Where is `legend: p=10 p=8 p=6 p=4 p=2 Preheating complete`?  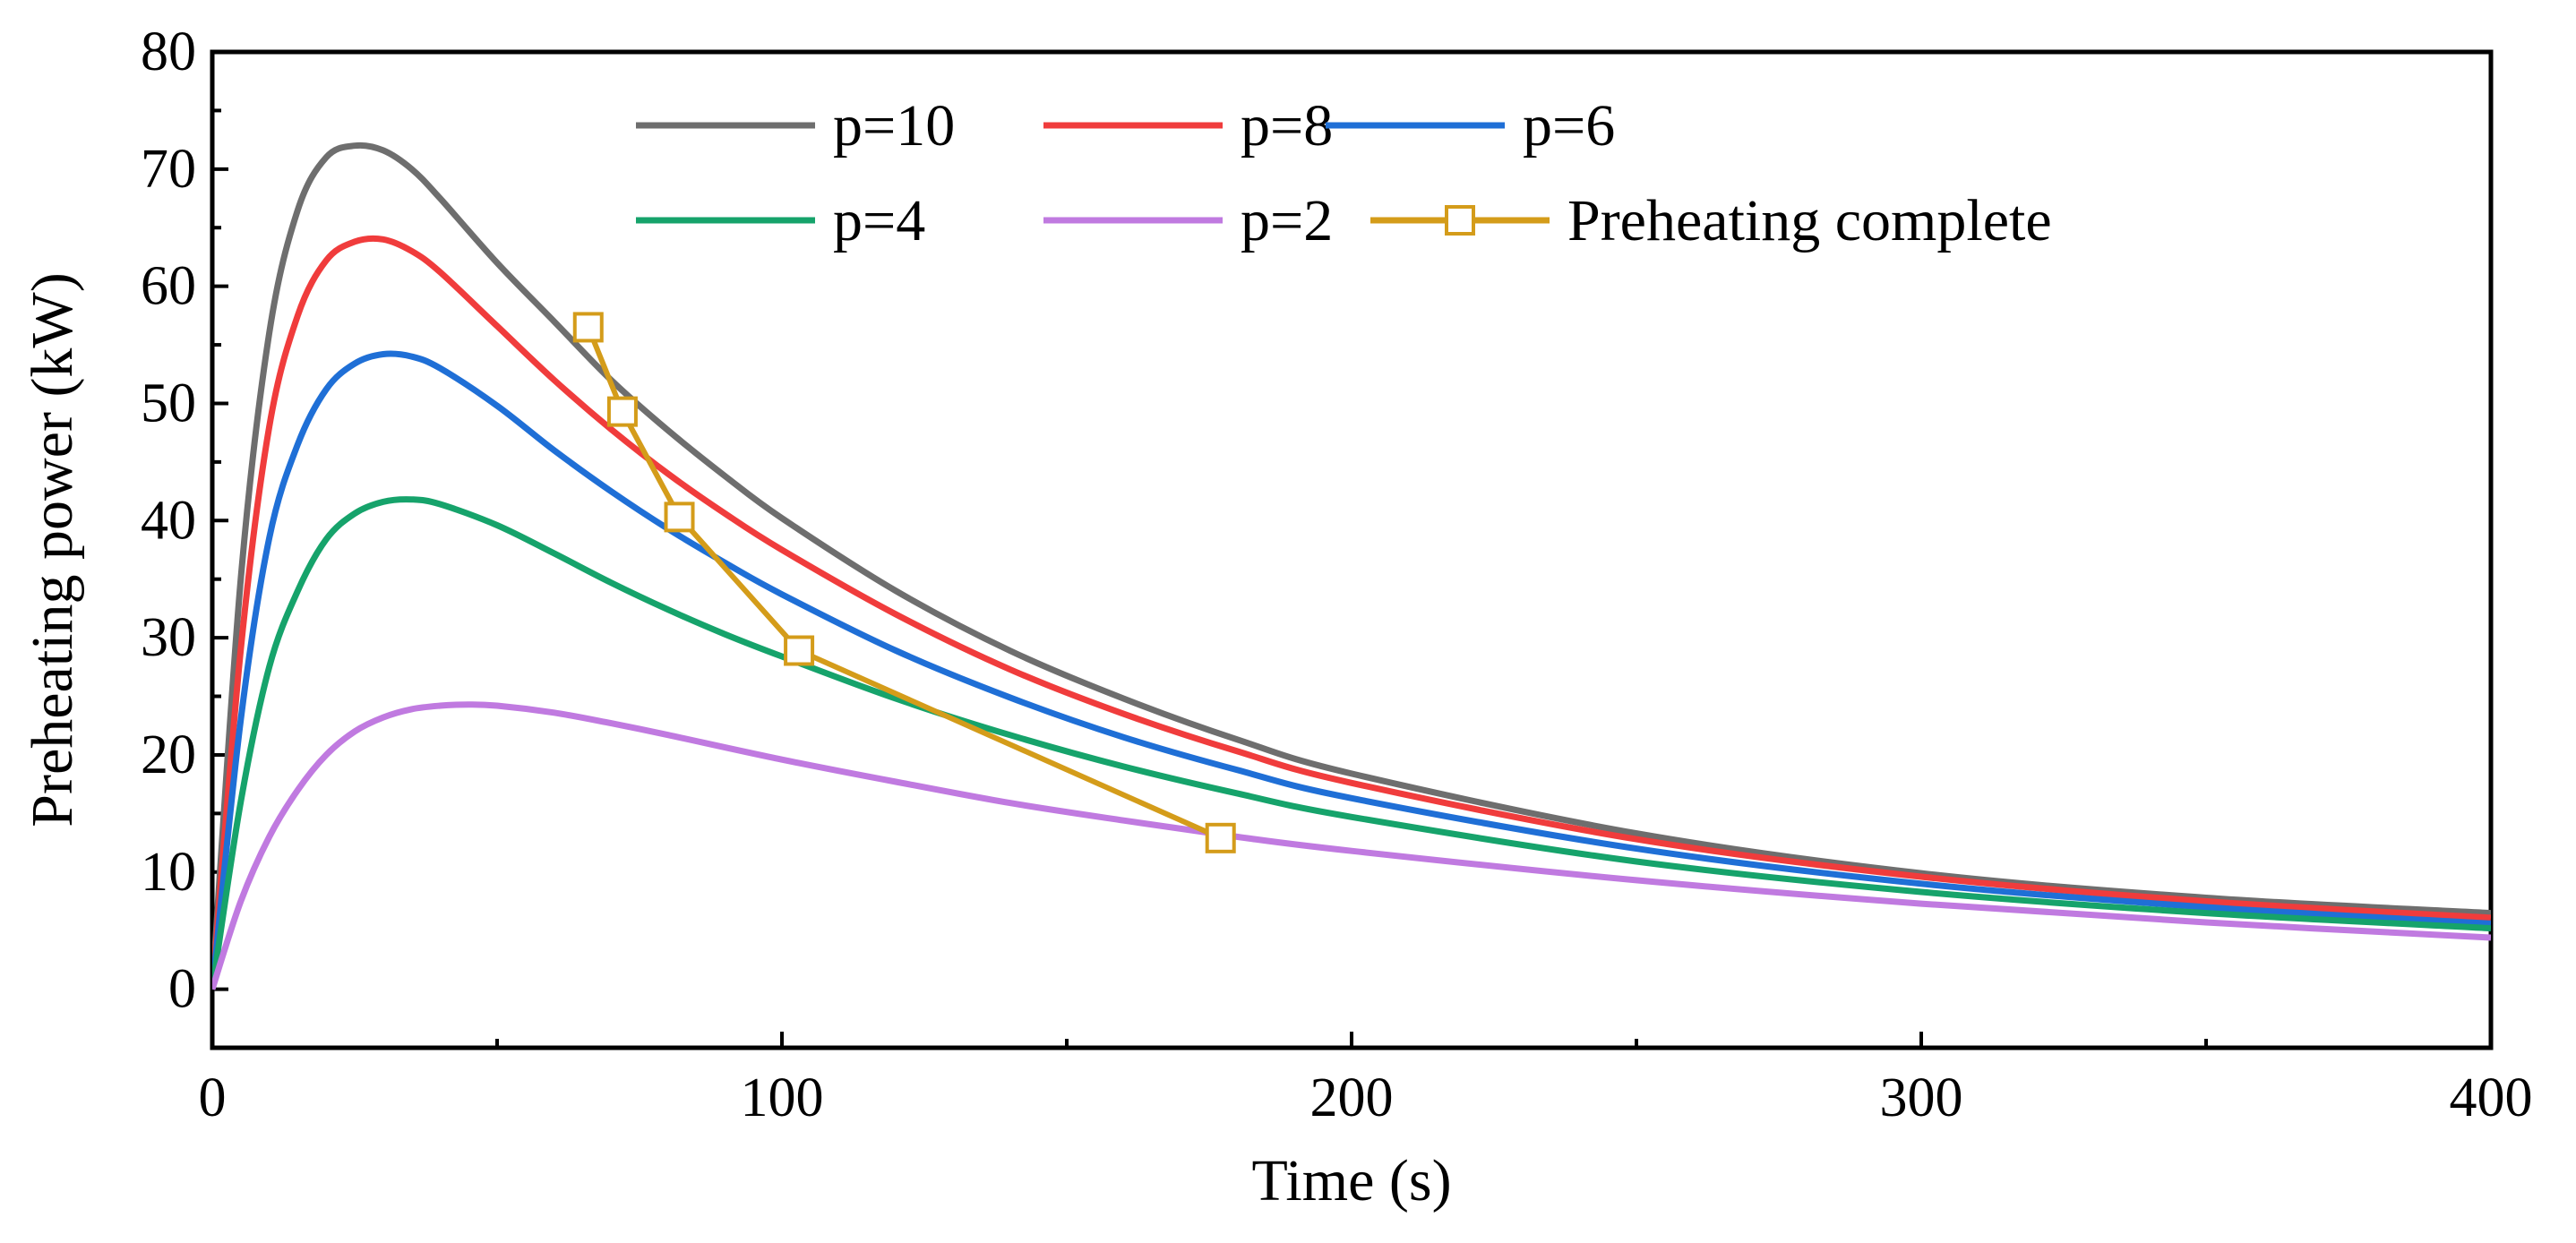 legend: p=10 p=8 p=6 p=4 p=2 Preheating complete is located at coordinates (1344, 173).